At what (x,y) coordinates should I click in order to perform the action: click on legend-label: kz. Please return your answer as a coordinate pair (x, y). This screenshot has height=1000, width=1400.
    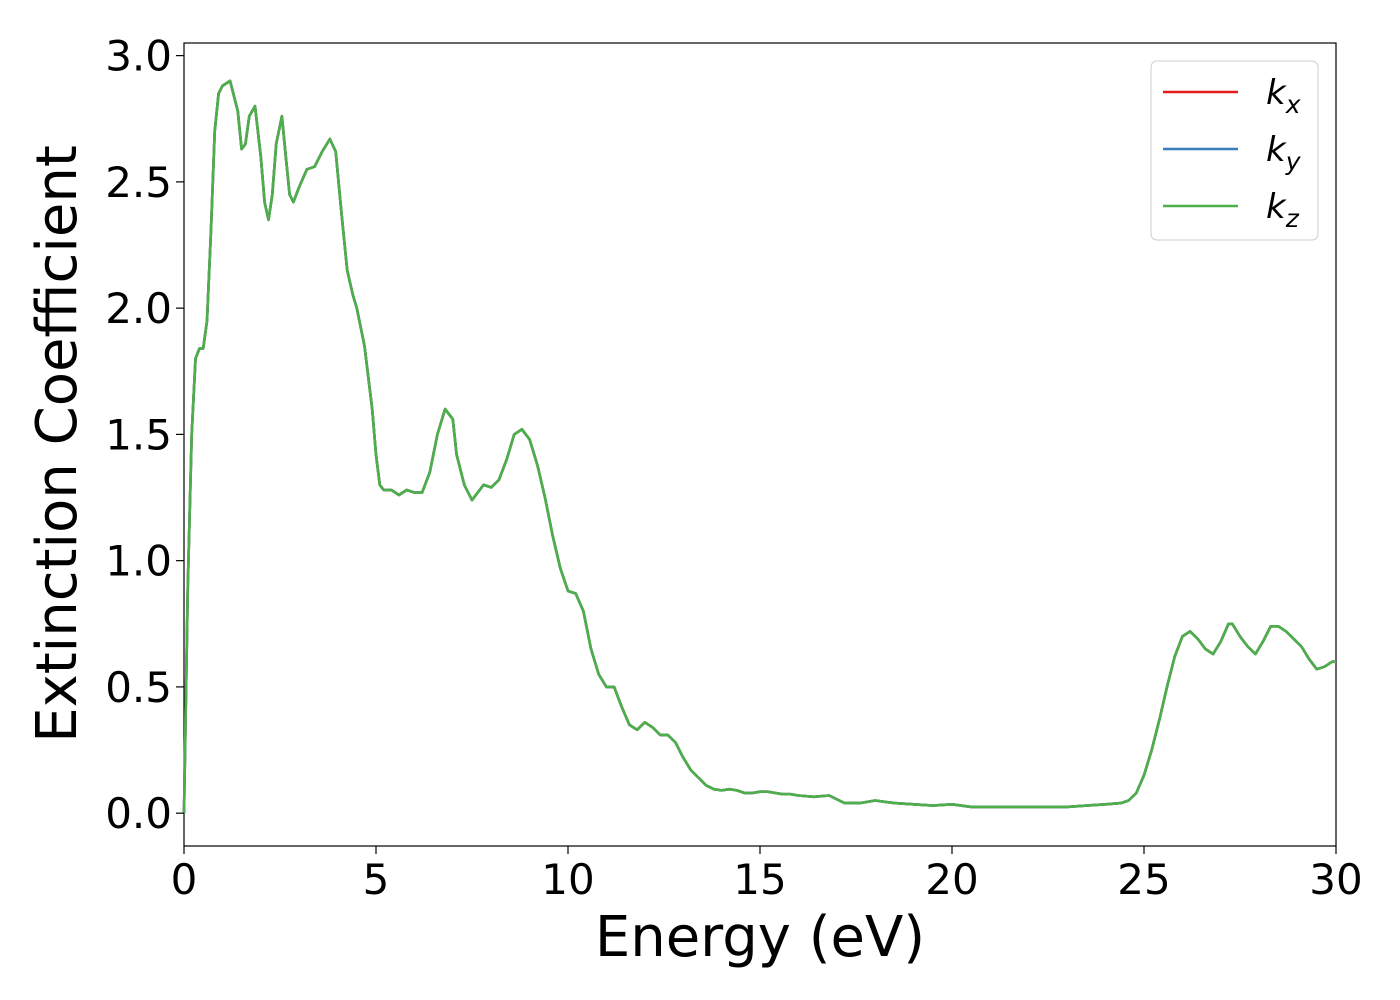
    Looking at the image, I should click on (1283, 210).